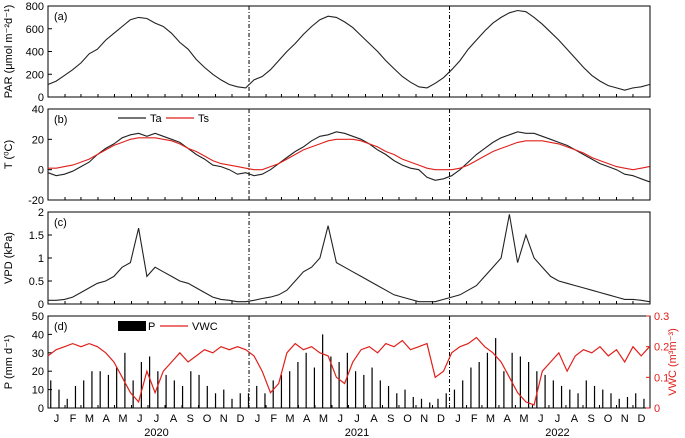 This screenshot has width=685, height=438. Describe the element at coordinates (35, 53) in the screenshot. I see `y-tick-label: 400` at that location.